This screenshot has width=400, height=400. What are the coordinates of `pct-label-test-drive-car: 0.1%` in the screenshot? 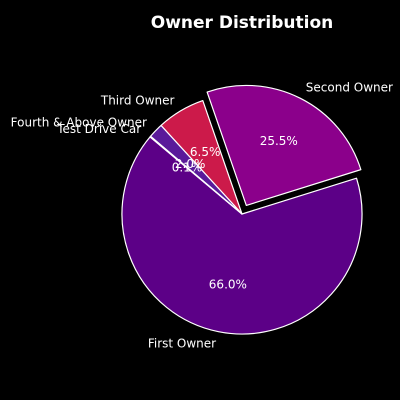 It's located at (187, 168).